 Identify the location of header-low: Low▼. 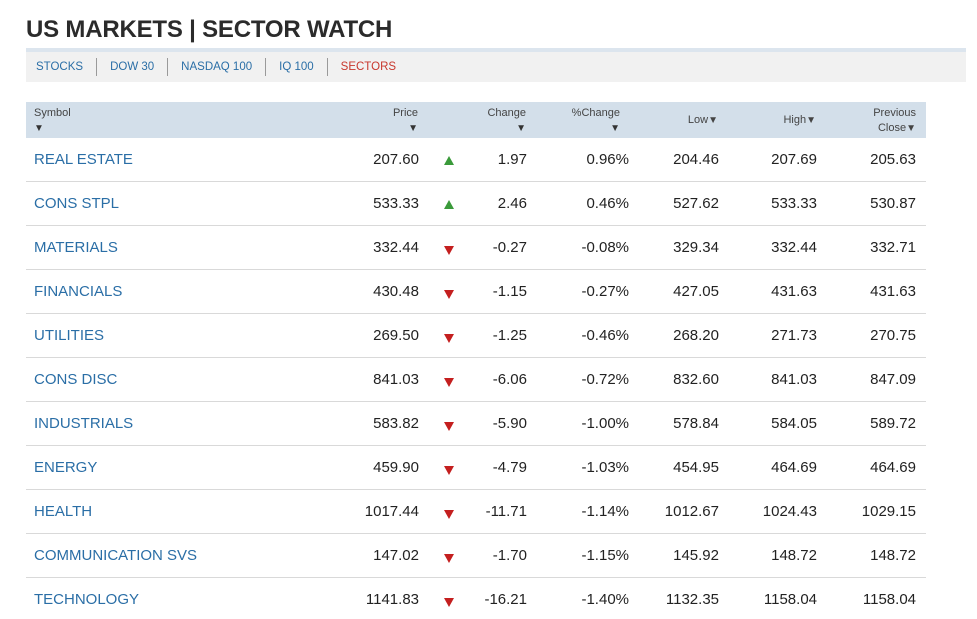
(703, 120).